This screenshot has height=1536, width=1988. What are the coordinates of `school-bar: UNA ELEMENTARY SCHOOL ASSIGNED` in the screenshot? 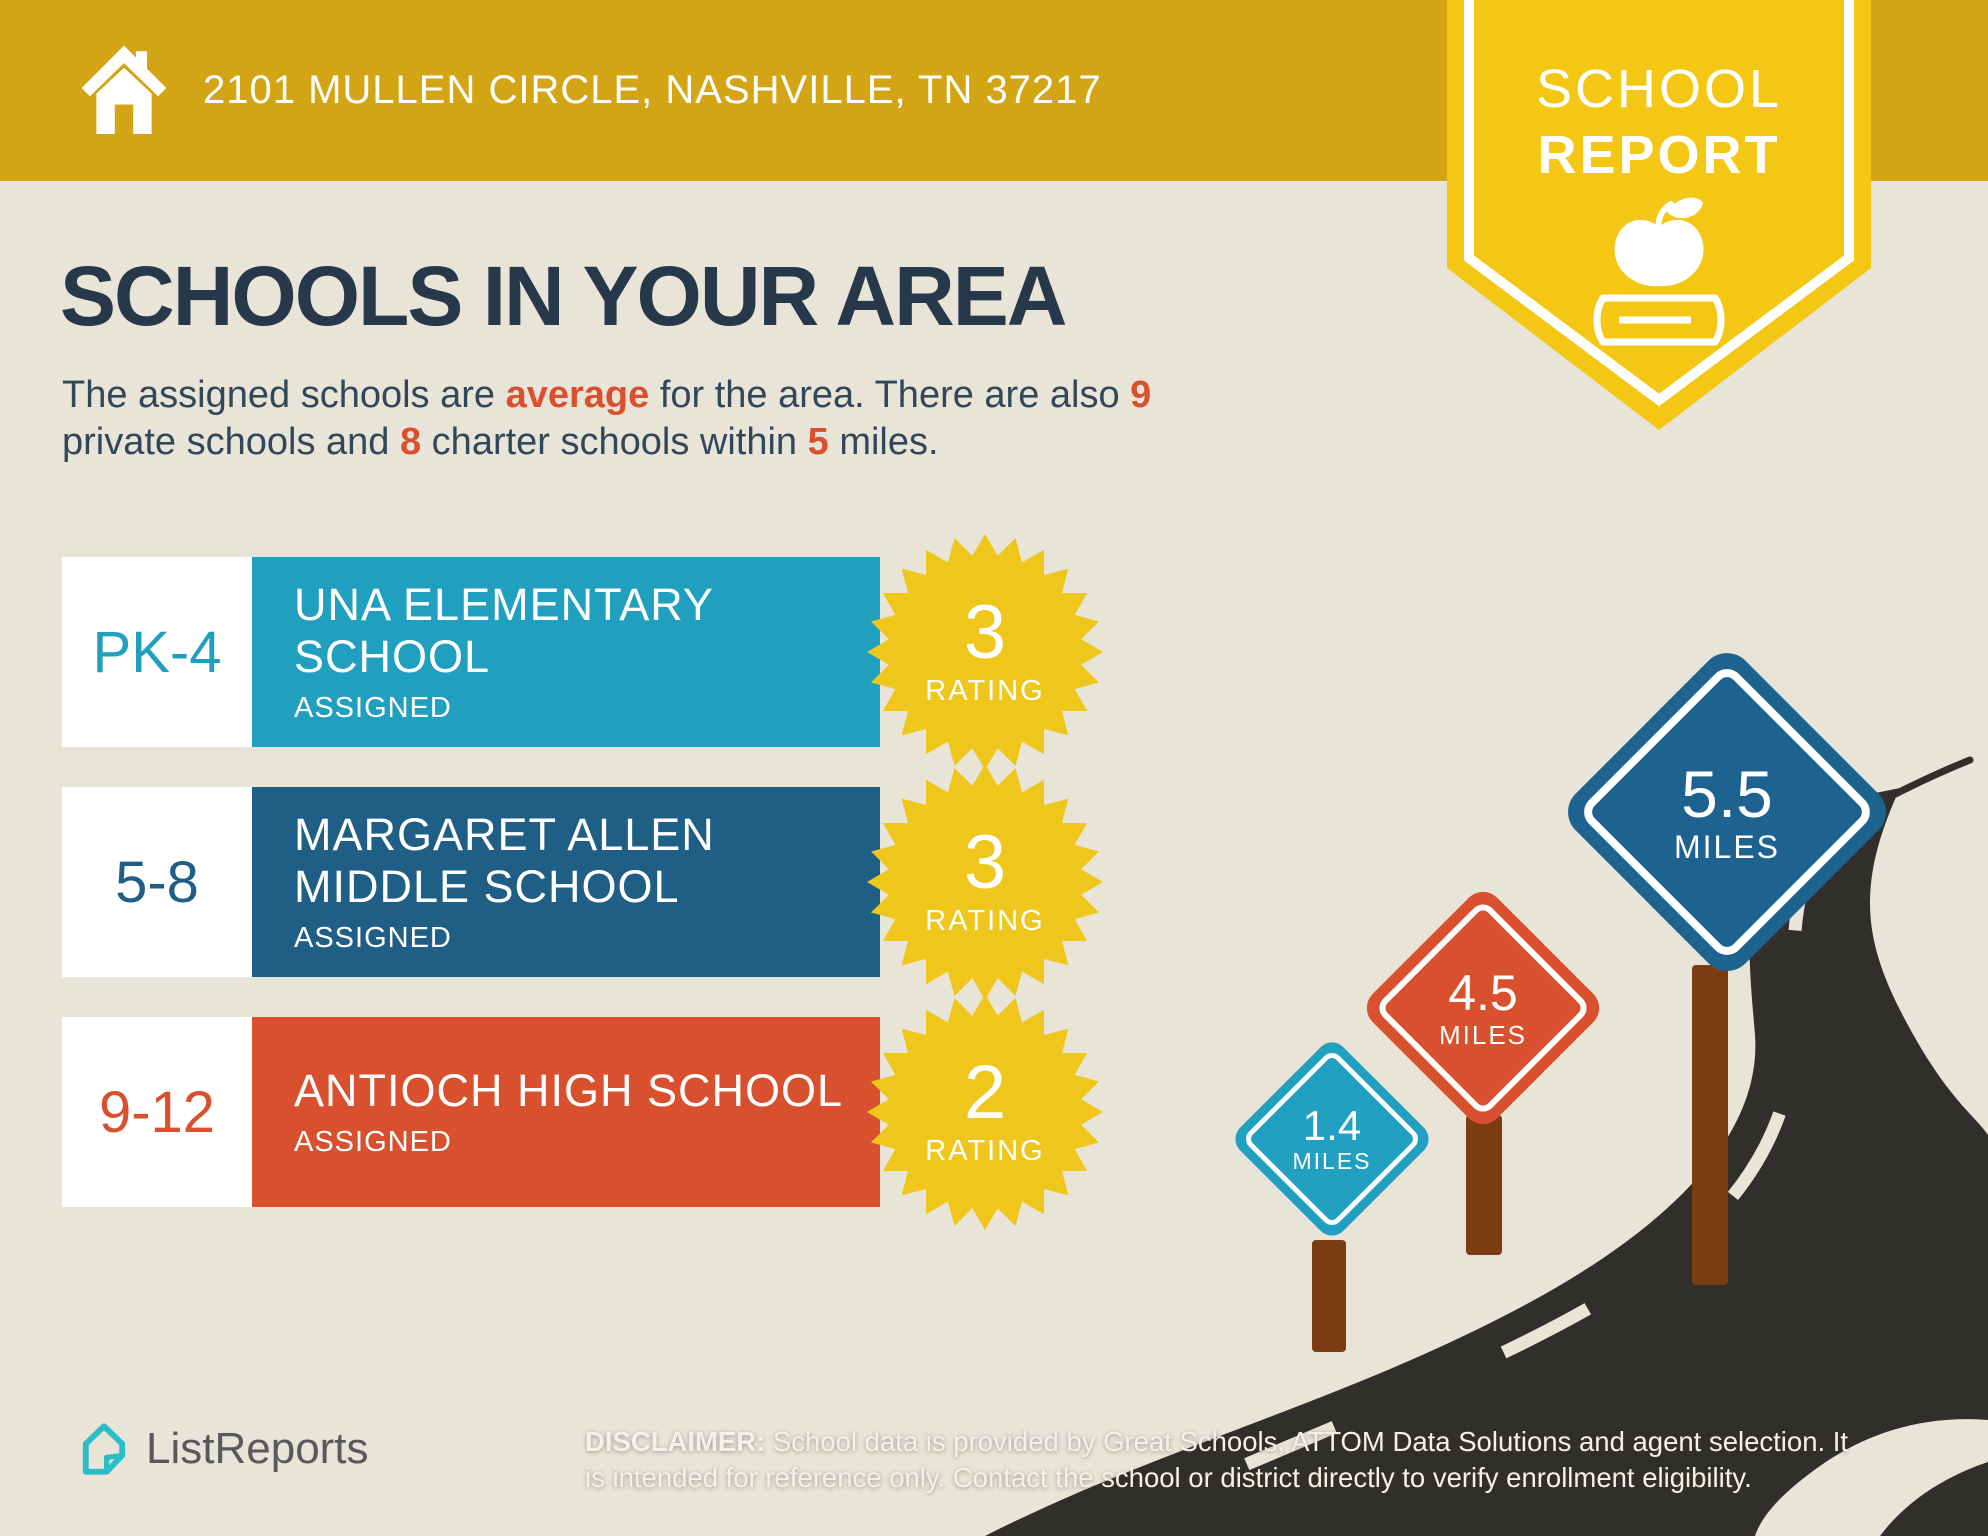 It's located at (566, 652).